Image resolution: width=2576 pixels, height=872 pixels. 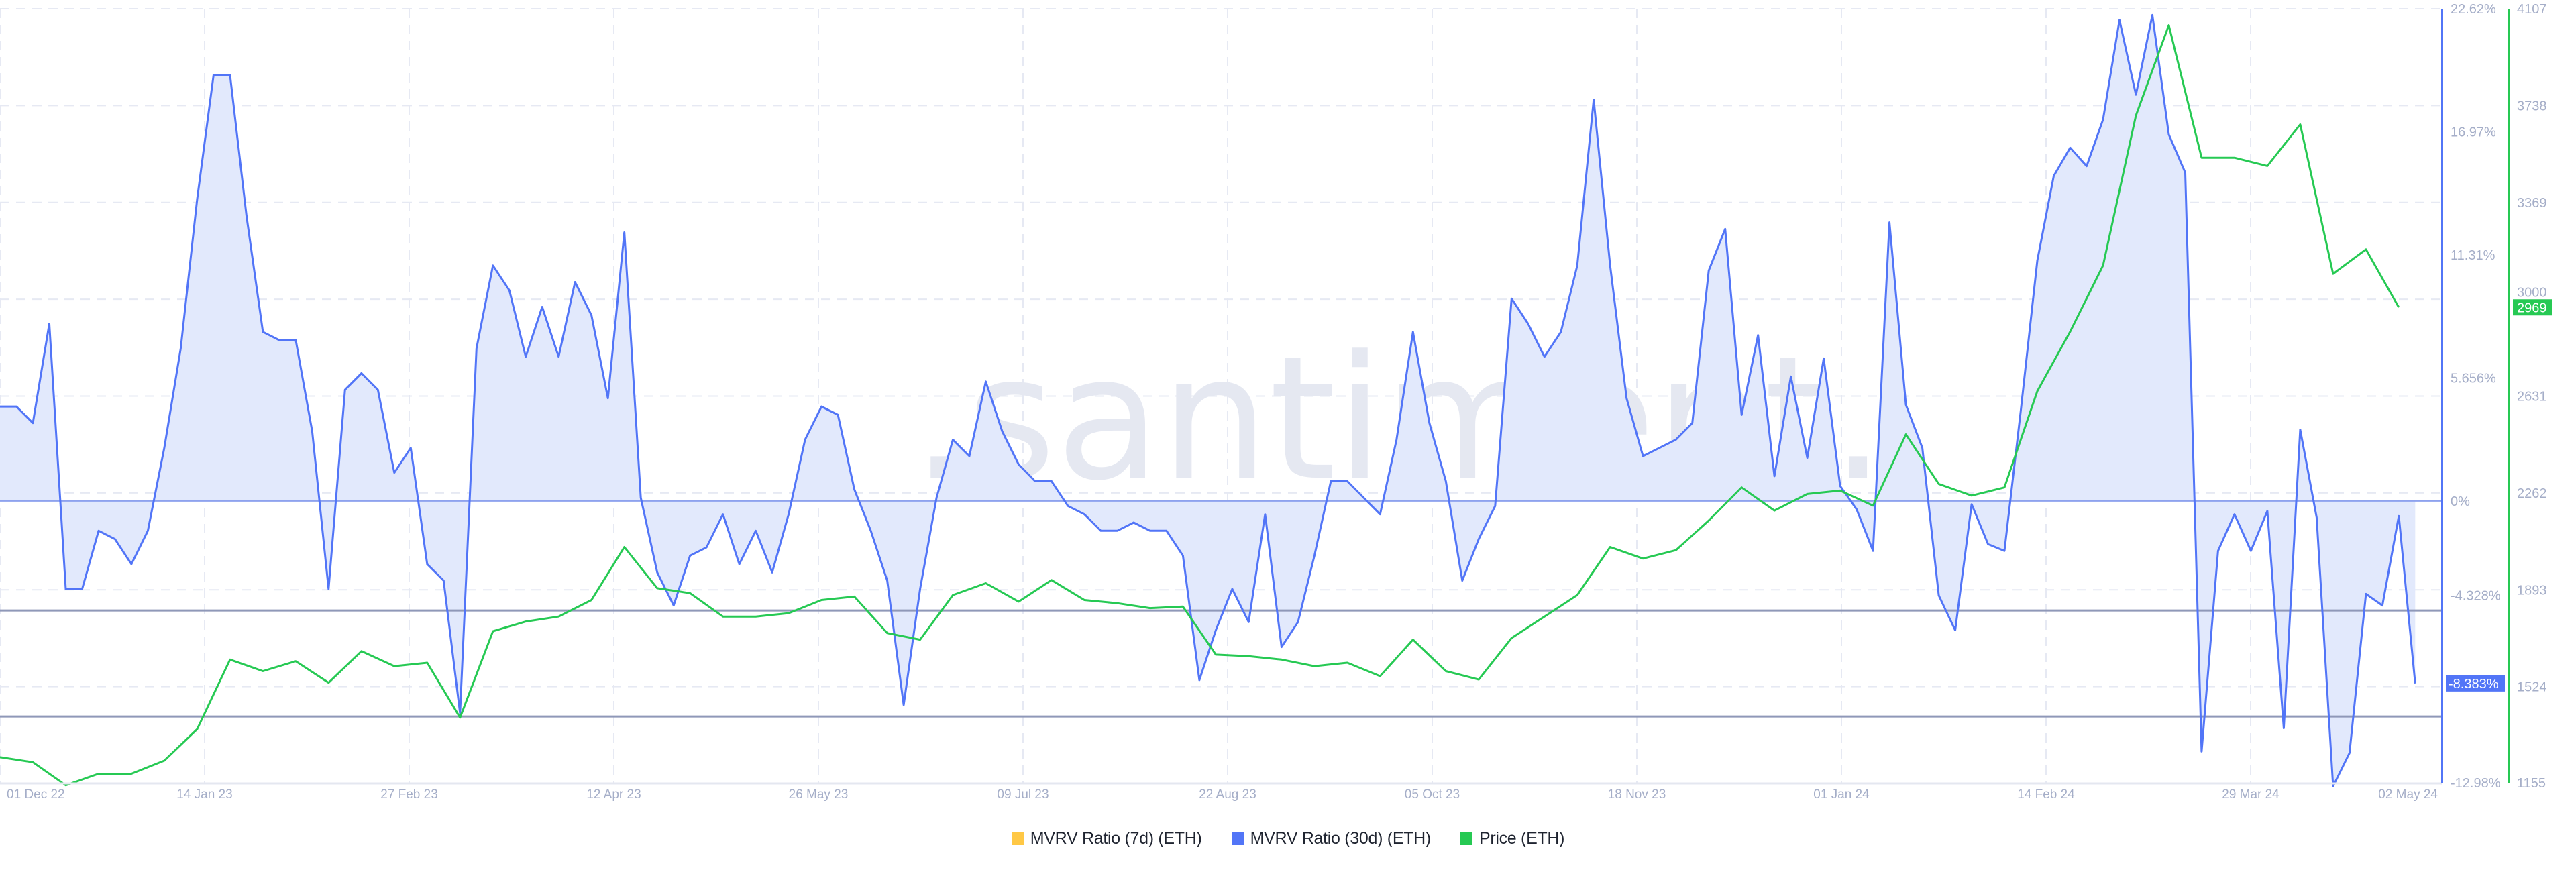 What do you see at coordinates (204, 795) in the screenshot?
I see `x-tick-label: 14 Jan 23` at bounding box center [204, 795].